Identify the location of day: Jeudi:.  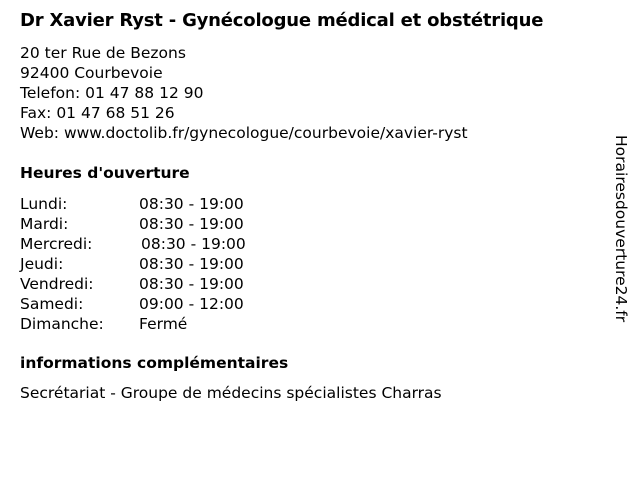
(42, 264).